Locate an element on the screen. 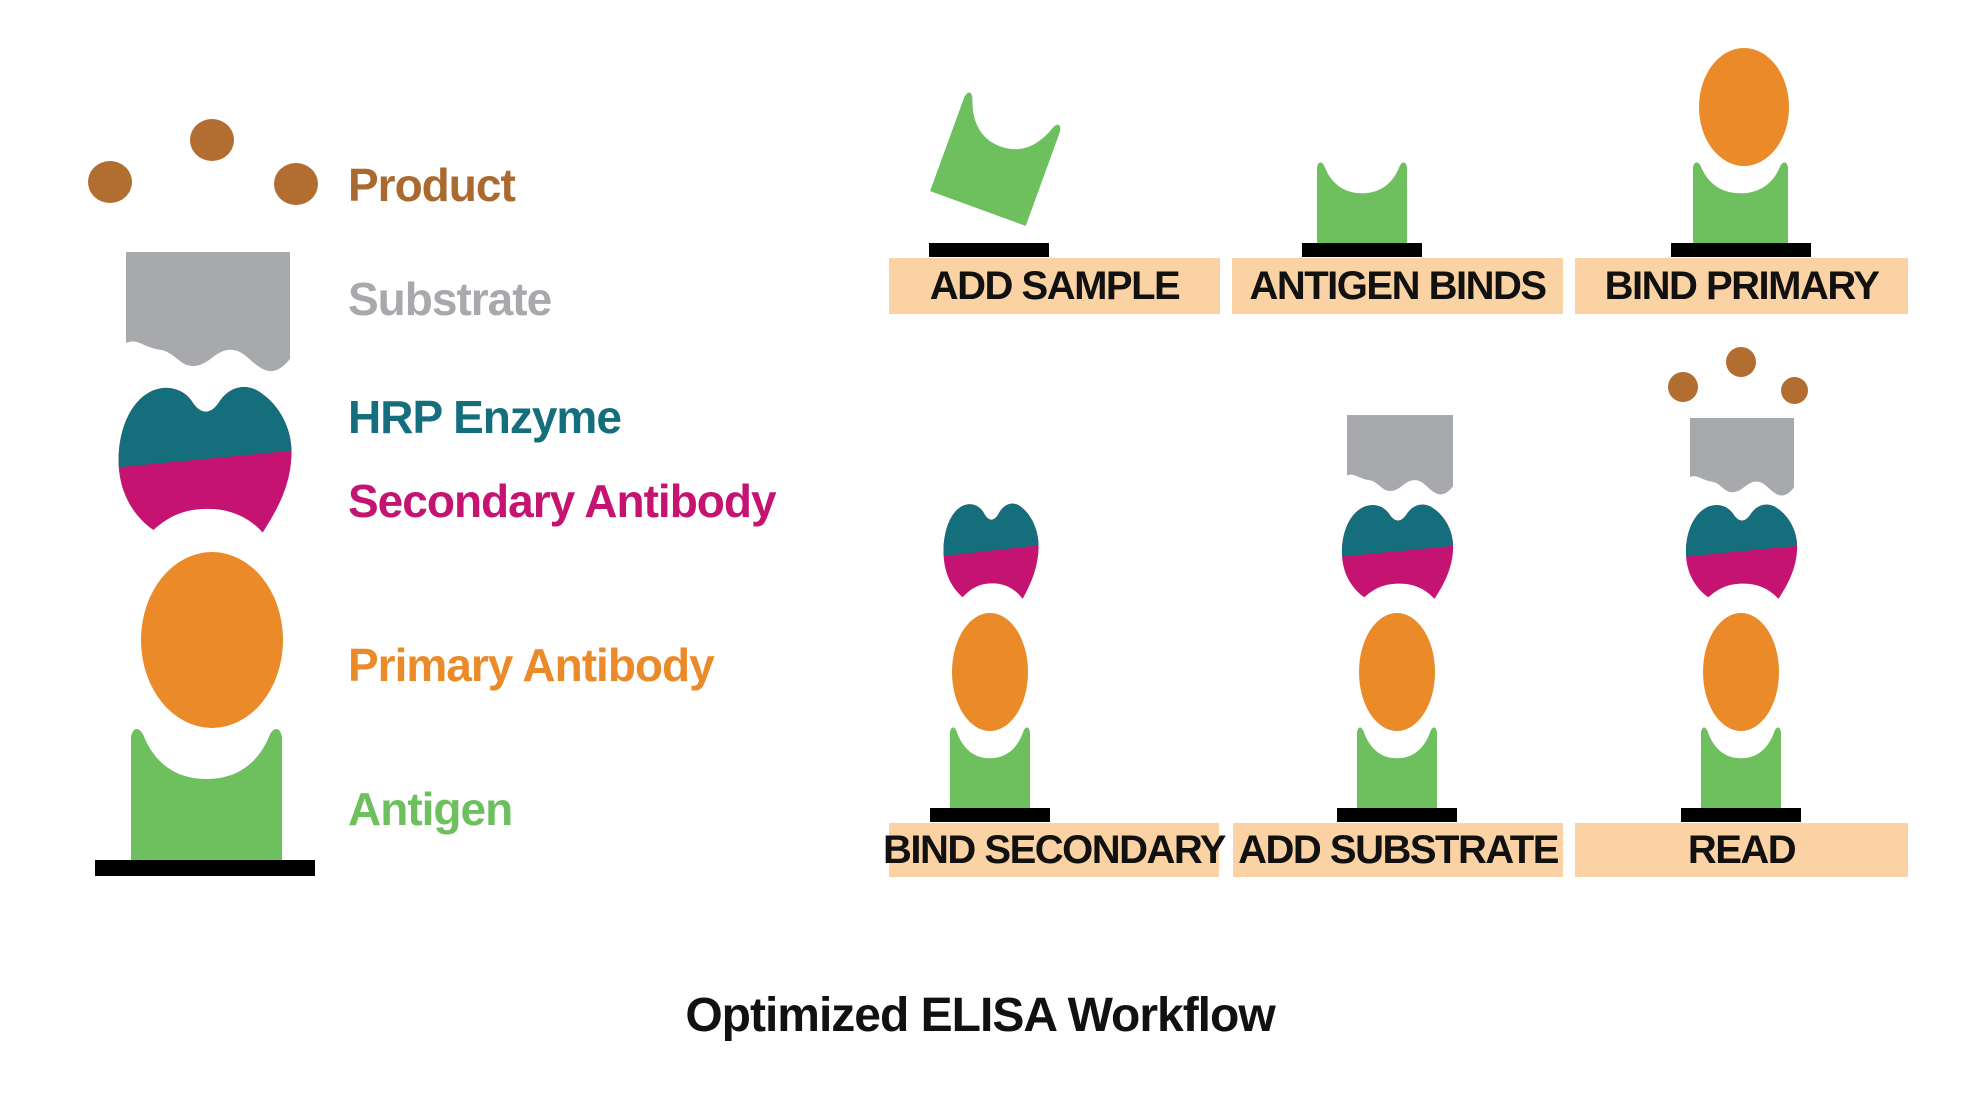 The width and height of the screenshot is (1962, 1113). legend-label-secondary-antibody: Secondary Antibody is located at coordinates (562, 501).